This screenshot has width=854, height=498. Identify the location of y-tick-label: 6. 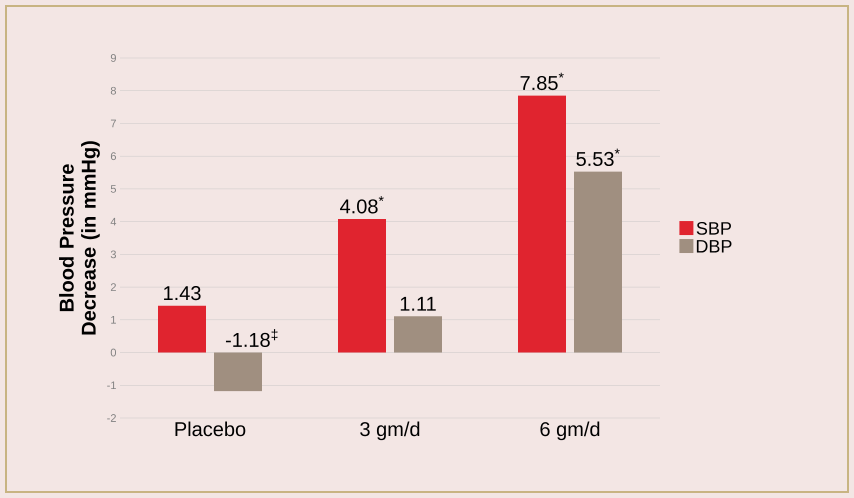
(113, 156).